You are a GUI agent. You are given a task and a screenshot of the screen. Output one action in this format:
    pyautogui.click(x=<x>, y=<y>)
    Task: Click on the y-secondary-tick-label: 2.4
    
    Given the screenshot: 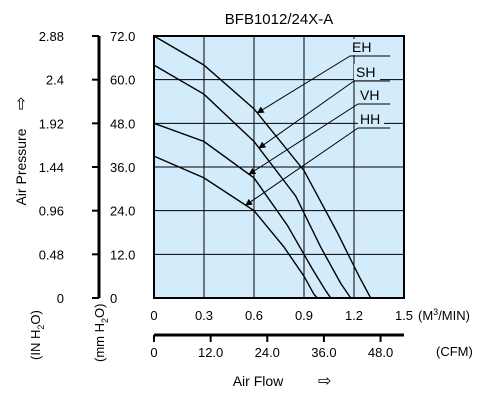 What is the action you would take?
    pyautogui.click(x=55, y=80)
    